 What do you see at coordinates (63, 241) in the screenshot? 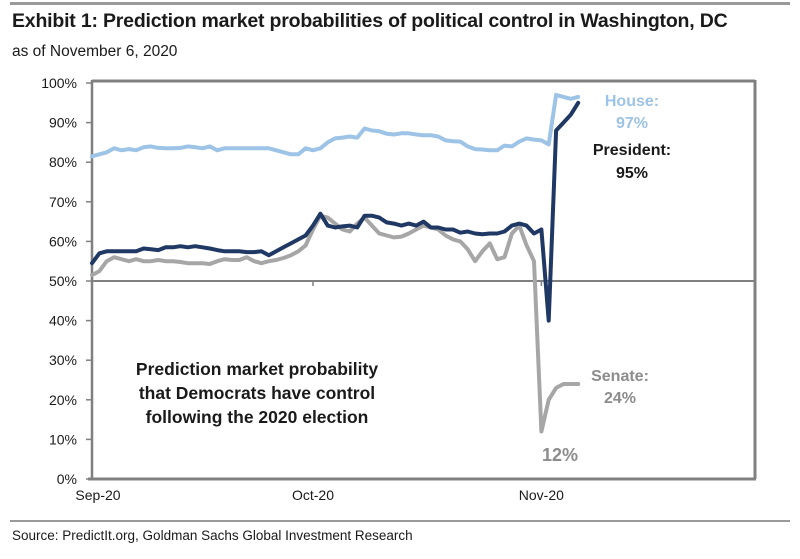
I see `y-tick-label: 60%` at bounding box center [63, 241].